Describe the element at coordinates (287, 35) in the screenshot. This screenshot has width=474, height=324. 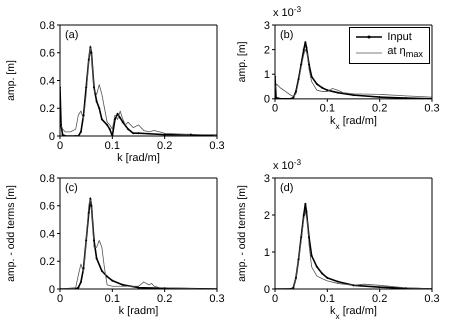
I see `annotation: (b)` at that location.